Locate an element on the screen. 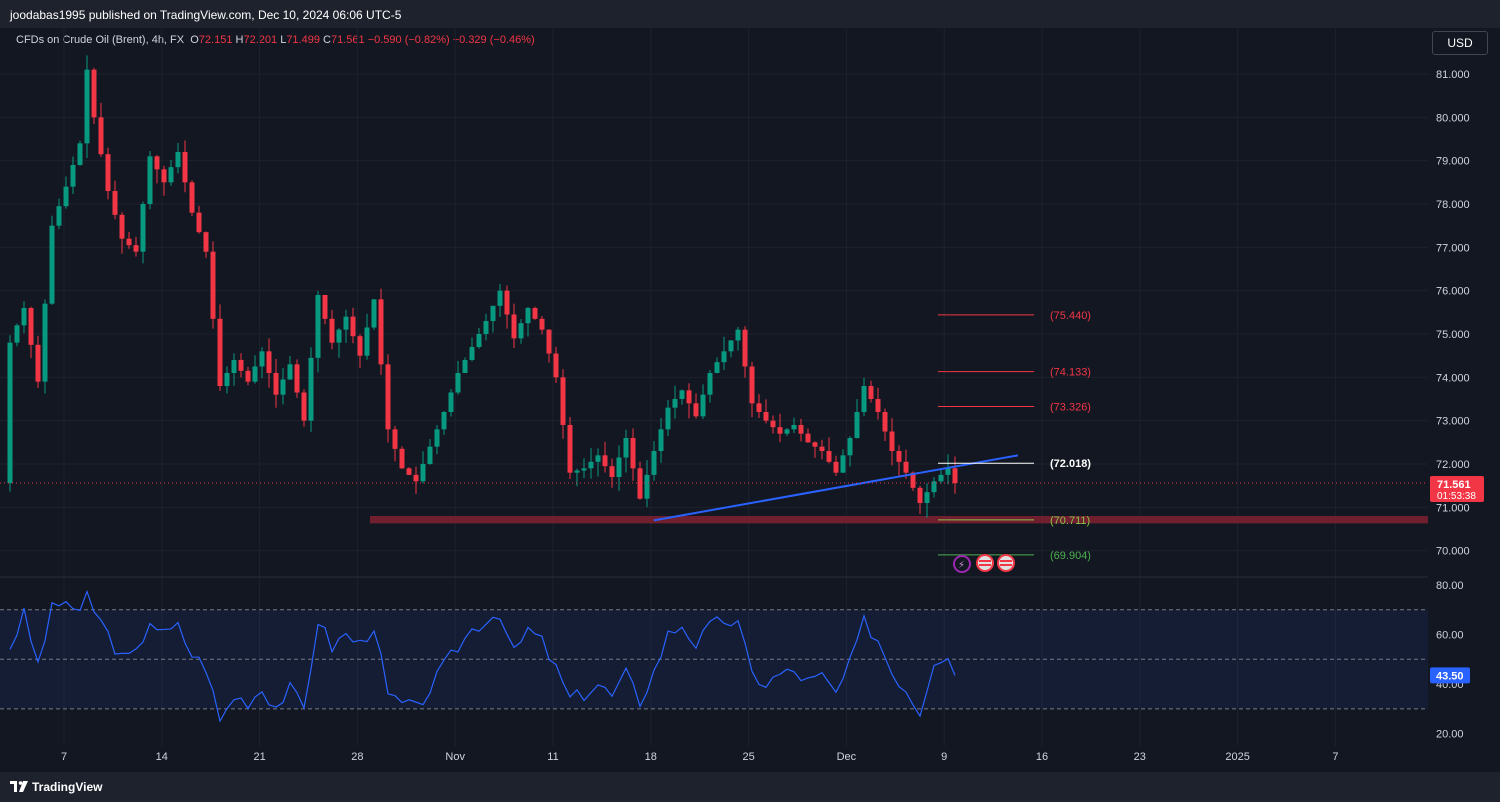  time-tick-label: 28 is located at coordinates (357, 757).